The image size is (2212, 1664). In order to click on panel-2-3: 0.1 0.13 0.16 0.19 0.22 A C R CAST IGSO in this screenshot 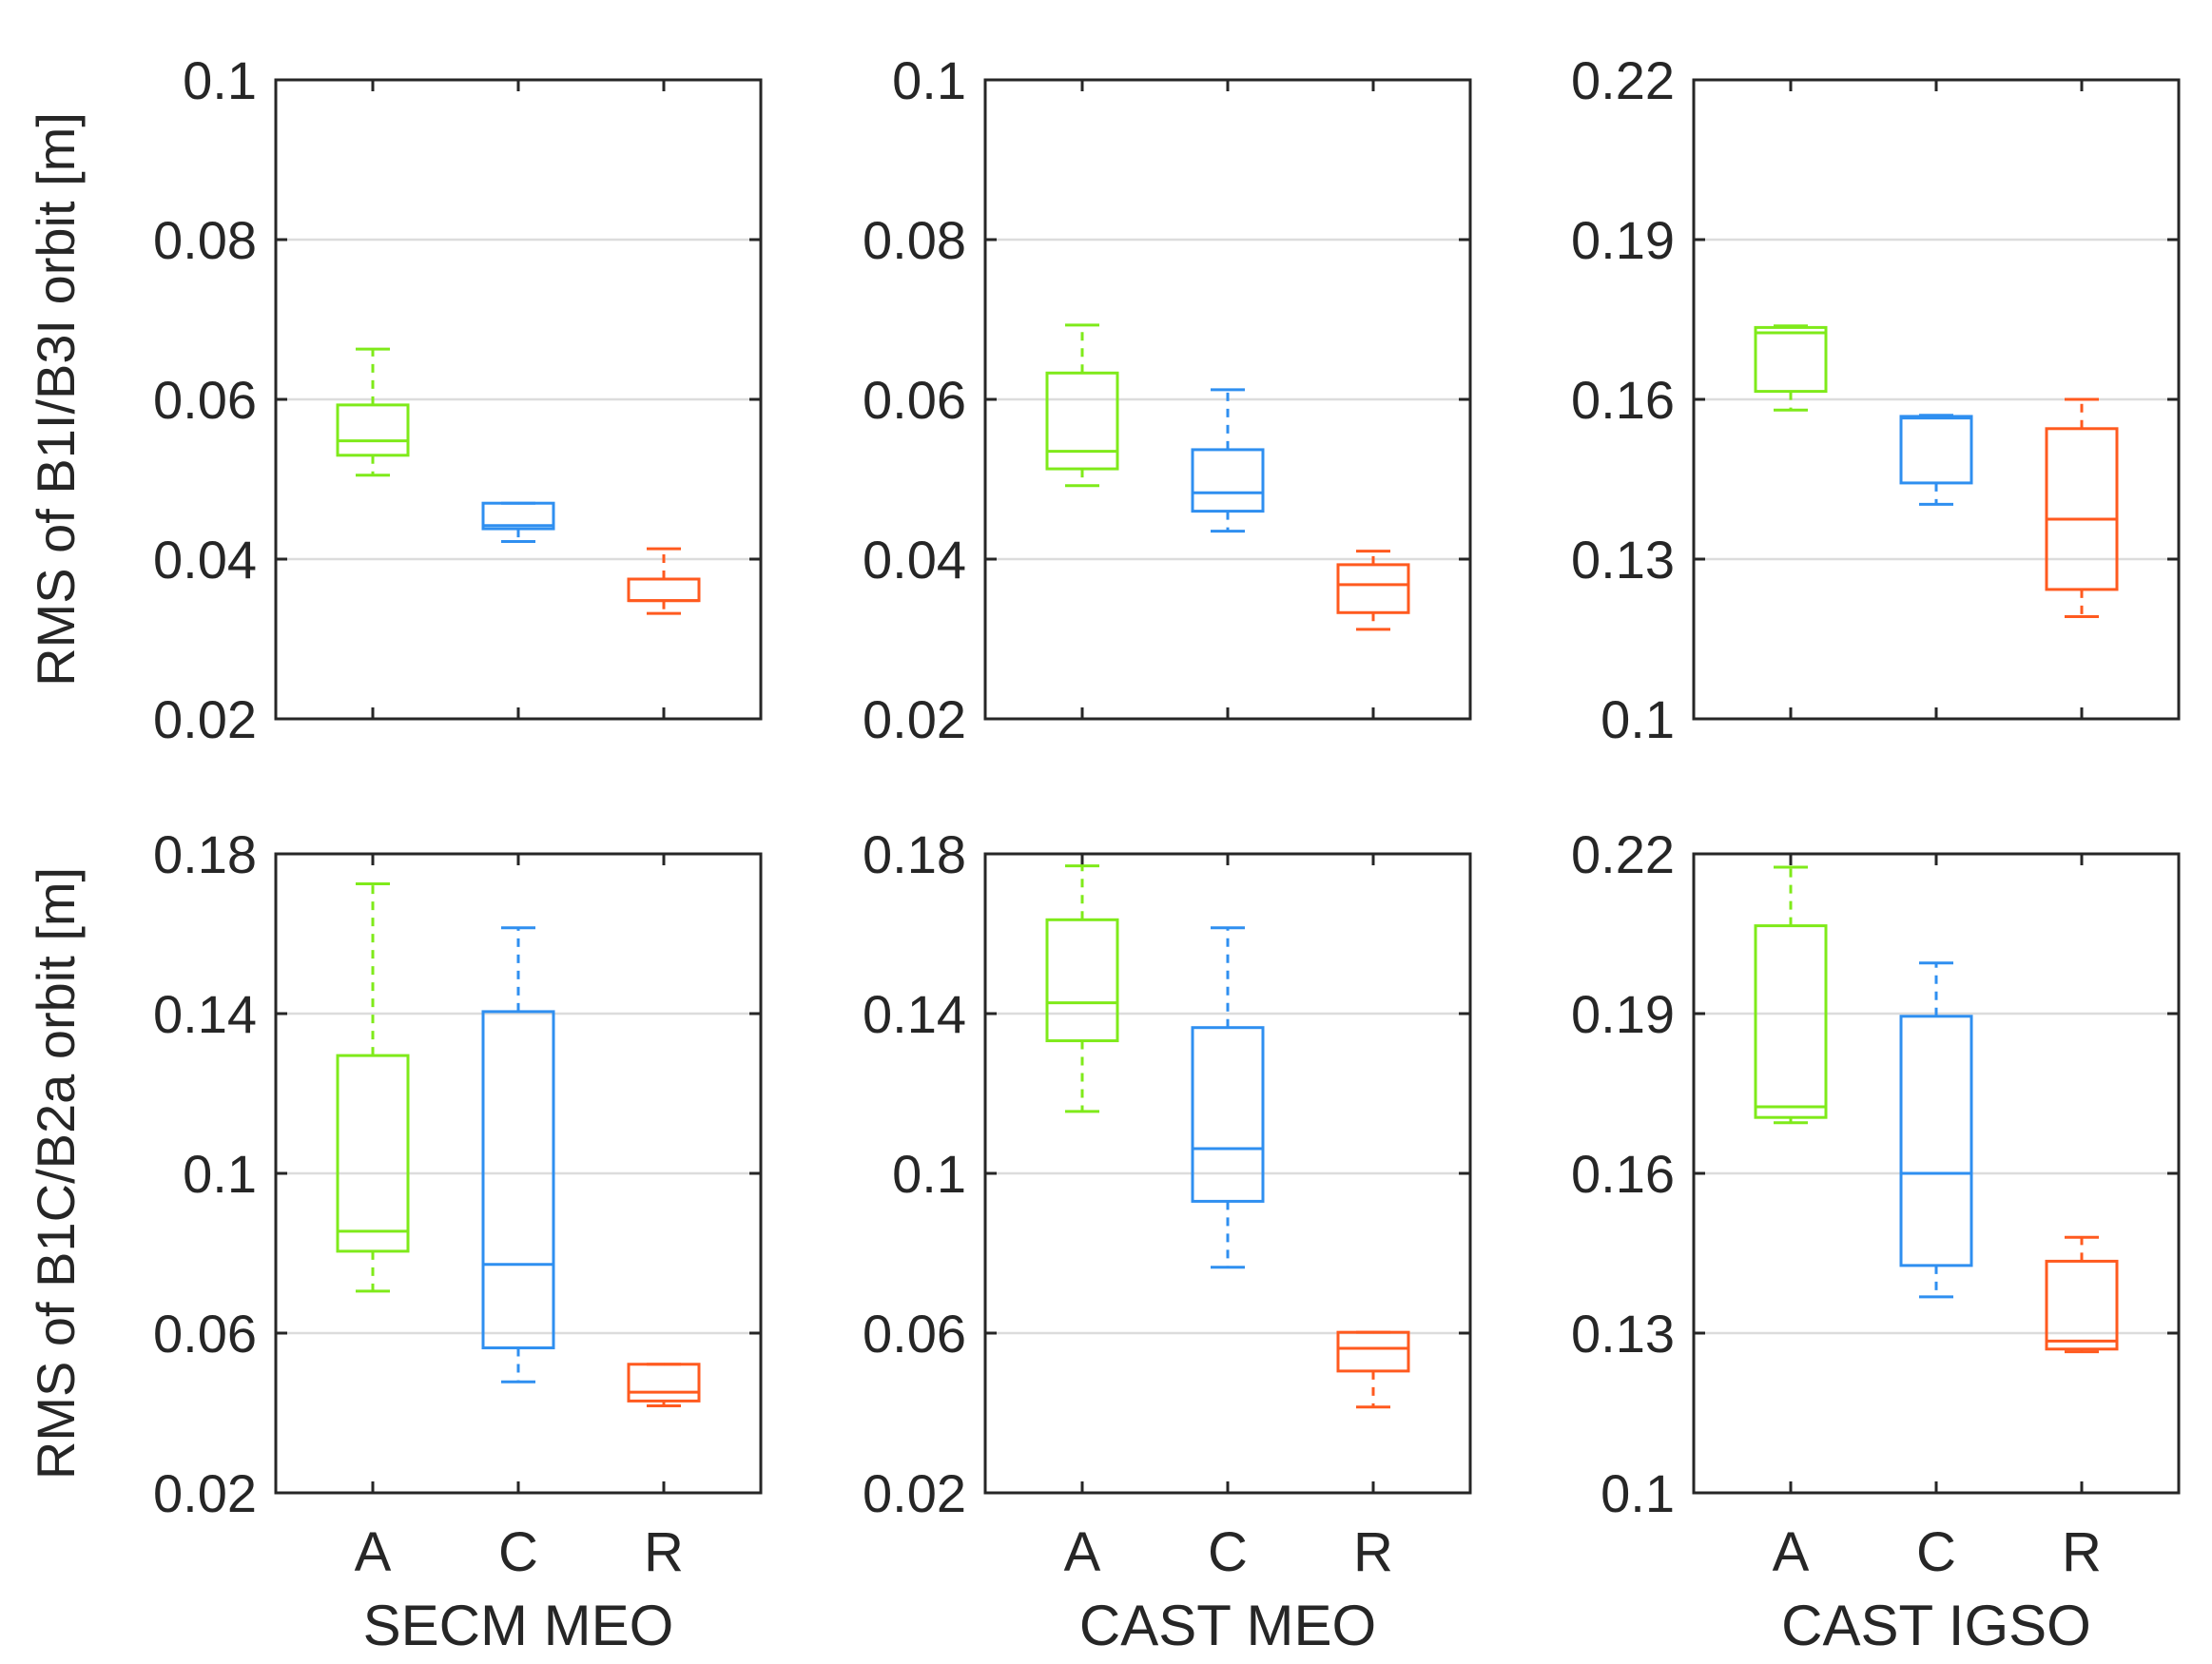, I will do `click(1876, 1240)`.